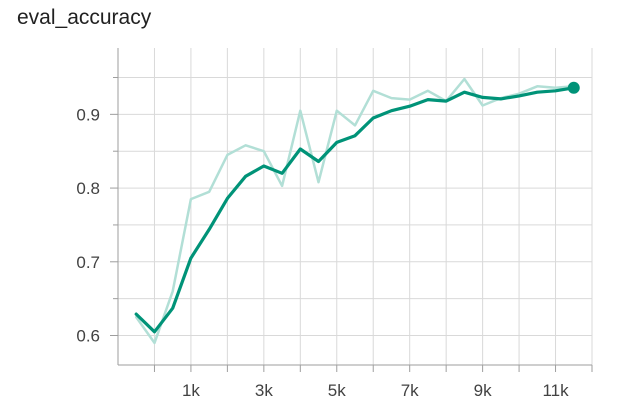  Describe the element at coordinates (88, 336) in the screenshot. I see `y-tick-label: 0.6` at that location.